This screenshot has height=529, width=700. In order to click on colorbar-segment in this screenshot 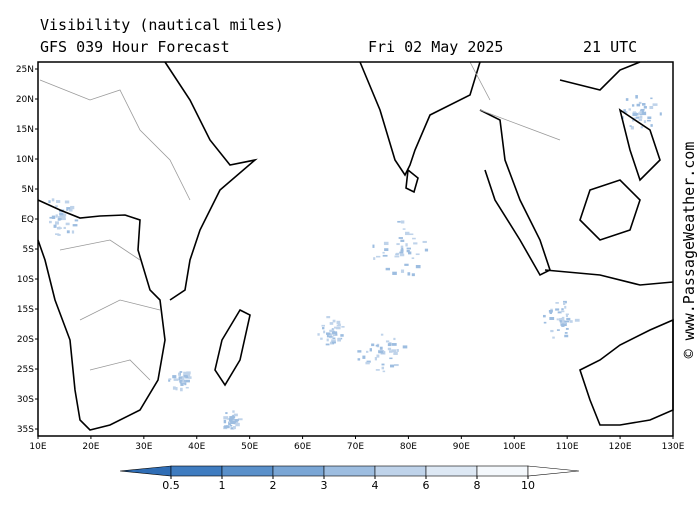, I will do `click(502, 471)`.